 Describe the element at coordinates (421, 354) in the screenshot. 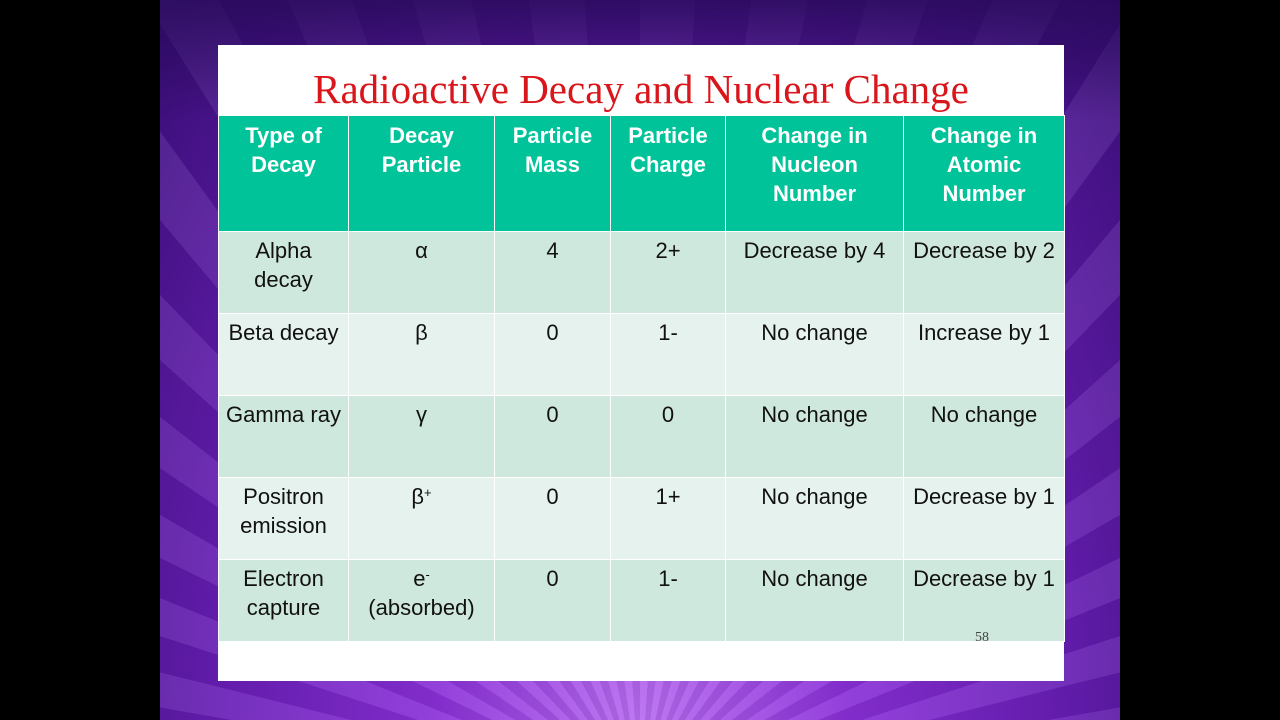

I see `cell-particle: β` at that location.